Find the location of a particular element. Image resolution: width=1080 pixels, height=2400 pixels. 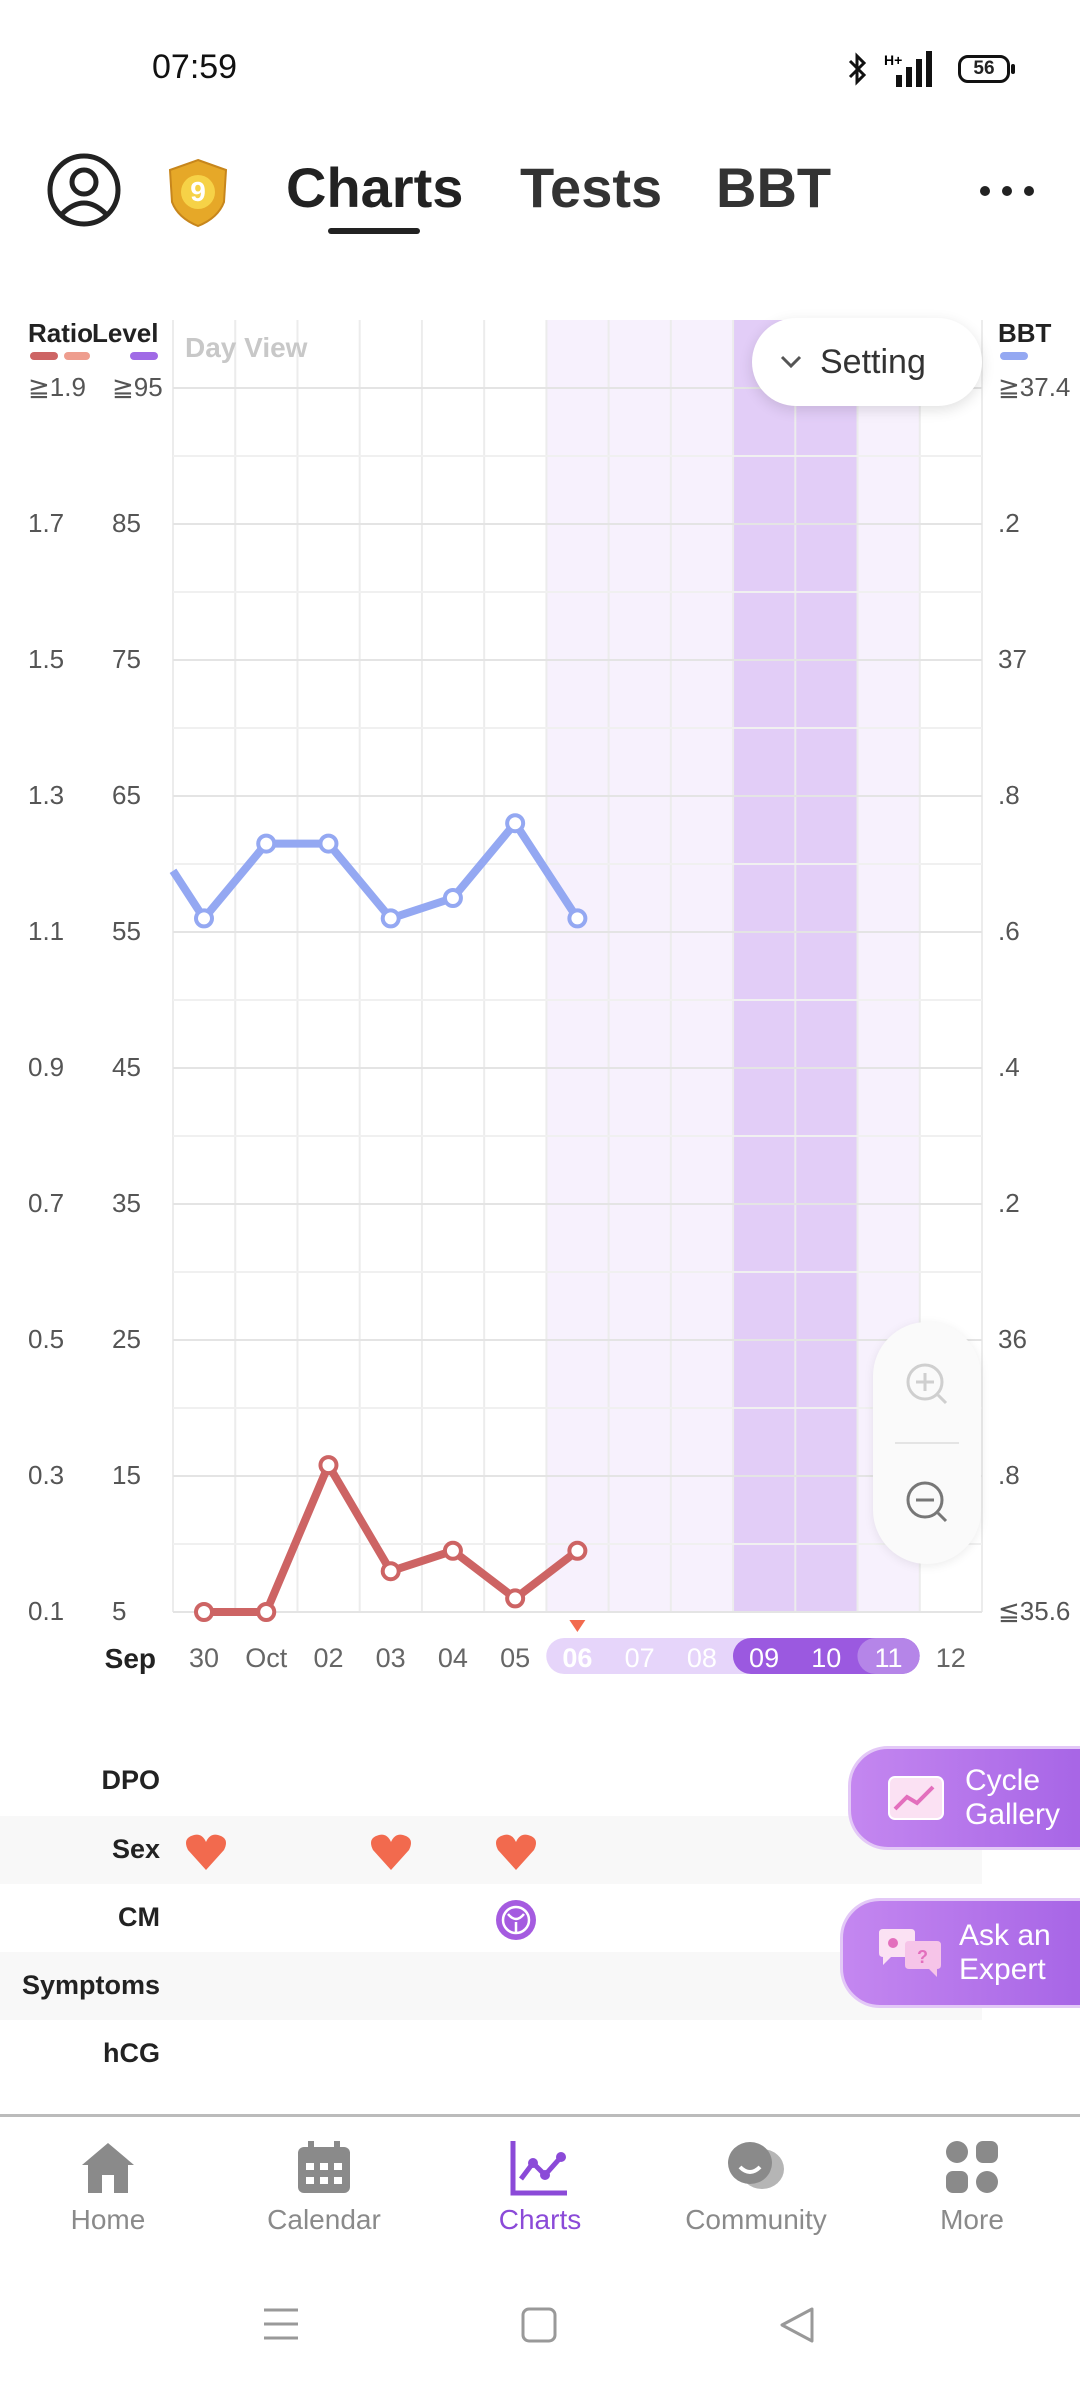

home-icon is located at coordinates (108, 2168).